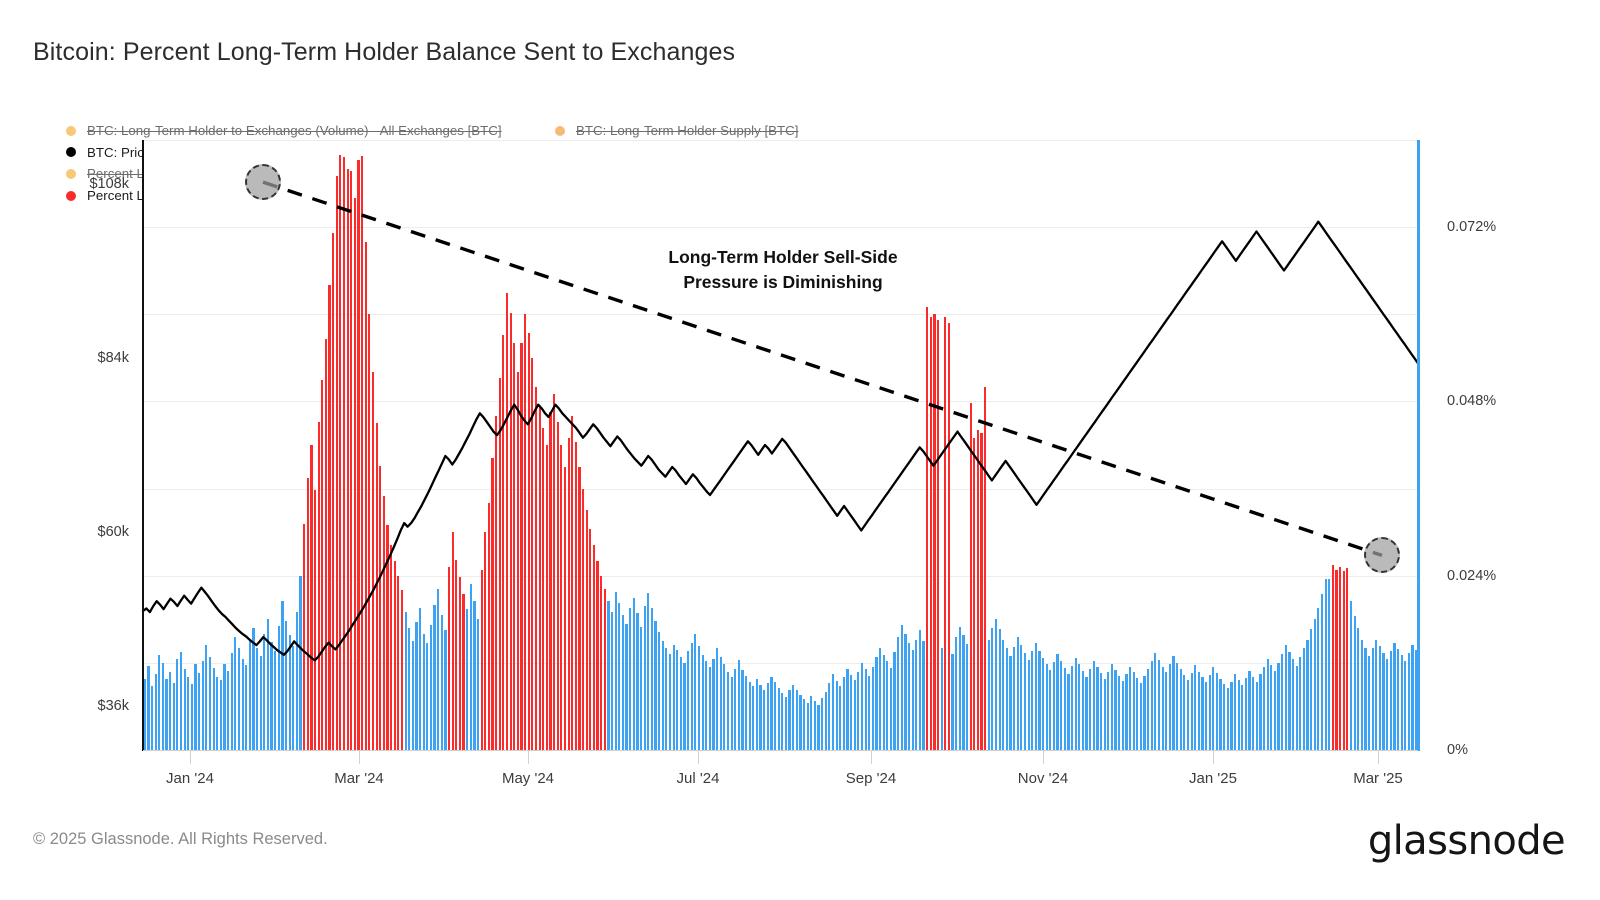  What do you see at coordinates (263, 182) in the screenshot?
I see `trendline-start-marker` at bounding box center [263, 182].